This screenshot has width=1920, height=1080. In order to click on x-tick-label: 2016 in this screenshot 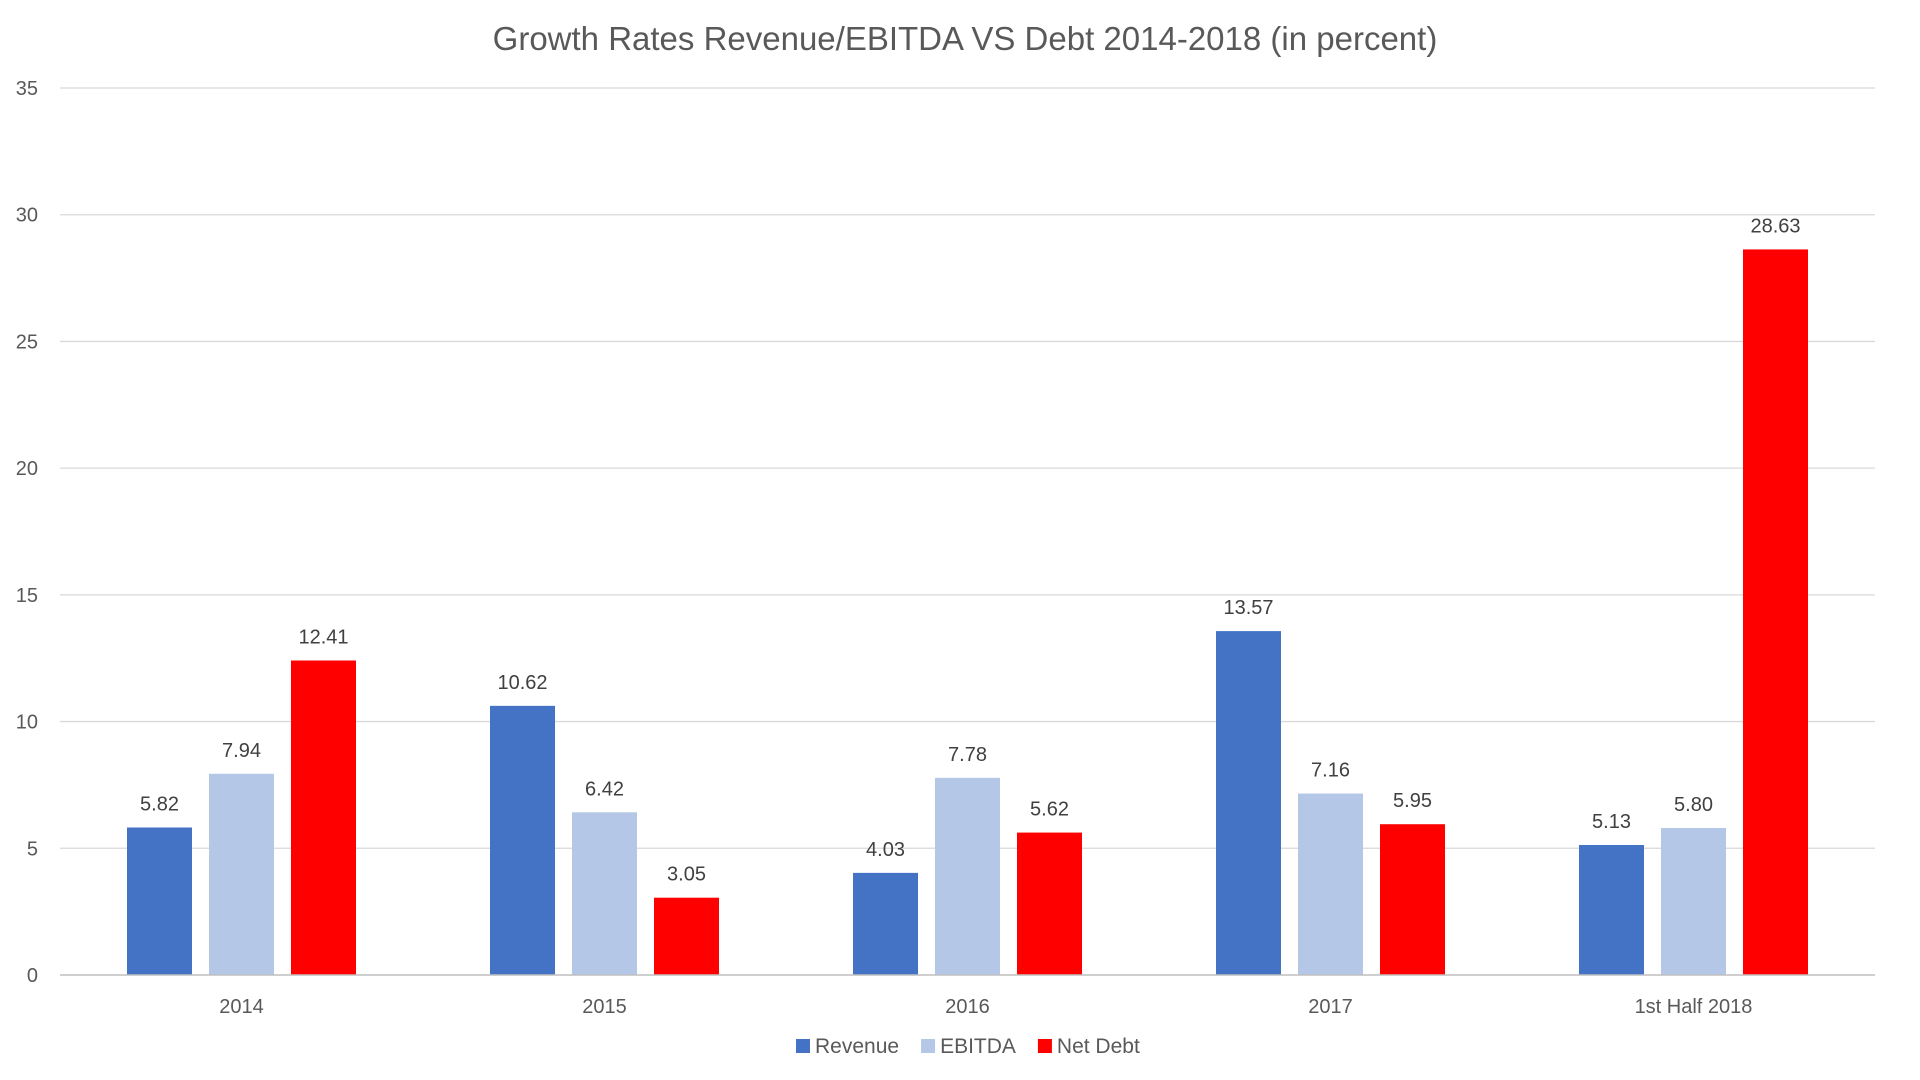, I will do `click(967, 1007)`.